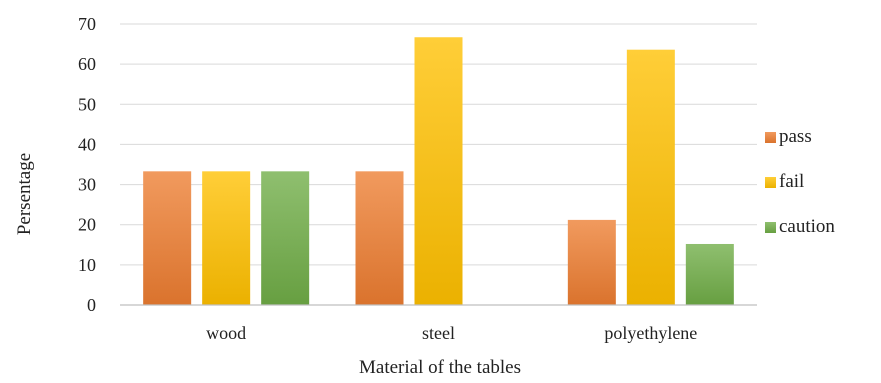 This screenshot has height=383, width=881. I want to click on x-axis-ticks: wood steel polyethylene, so click(451, 333).